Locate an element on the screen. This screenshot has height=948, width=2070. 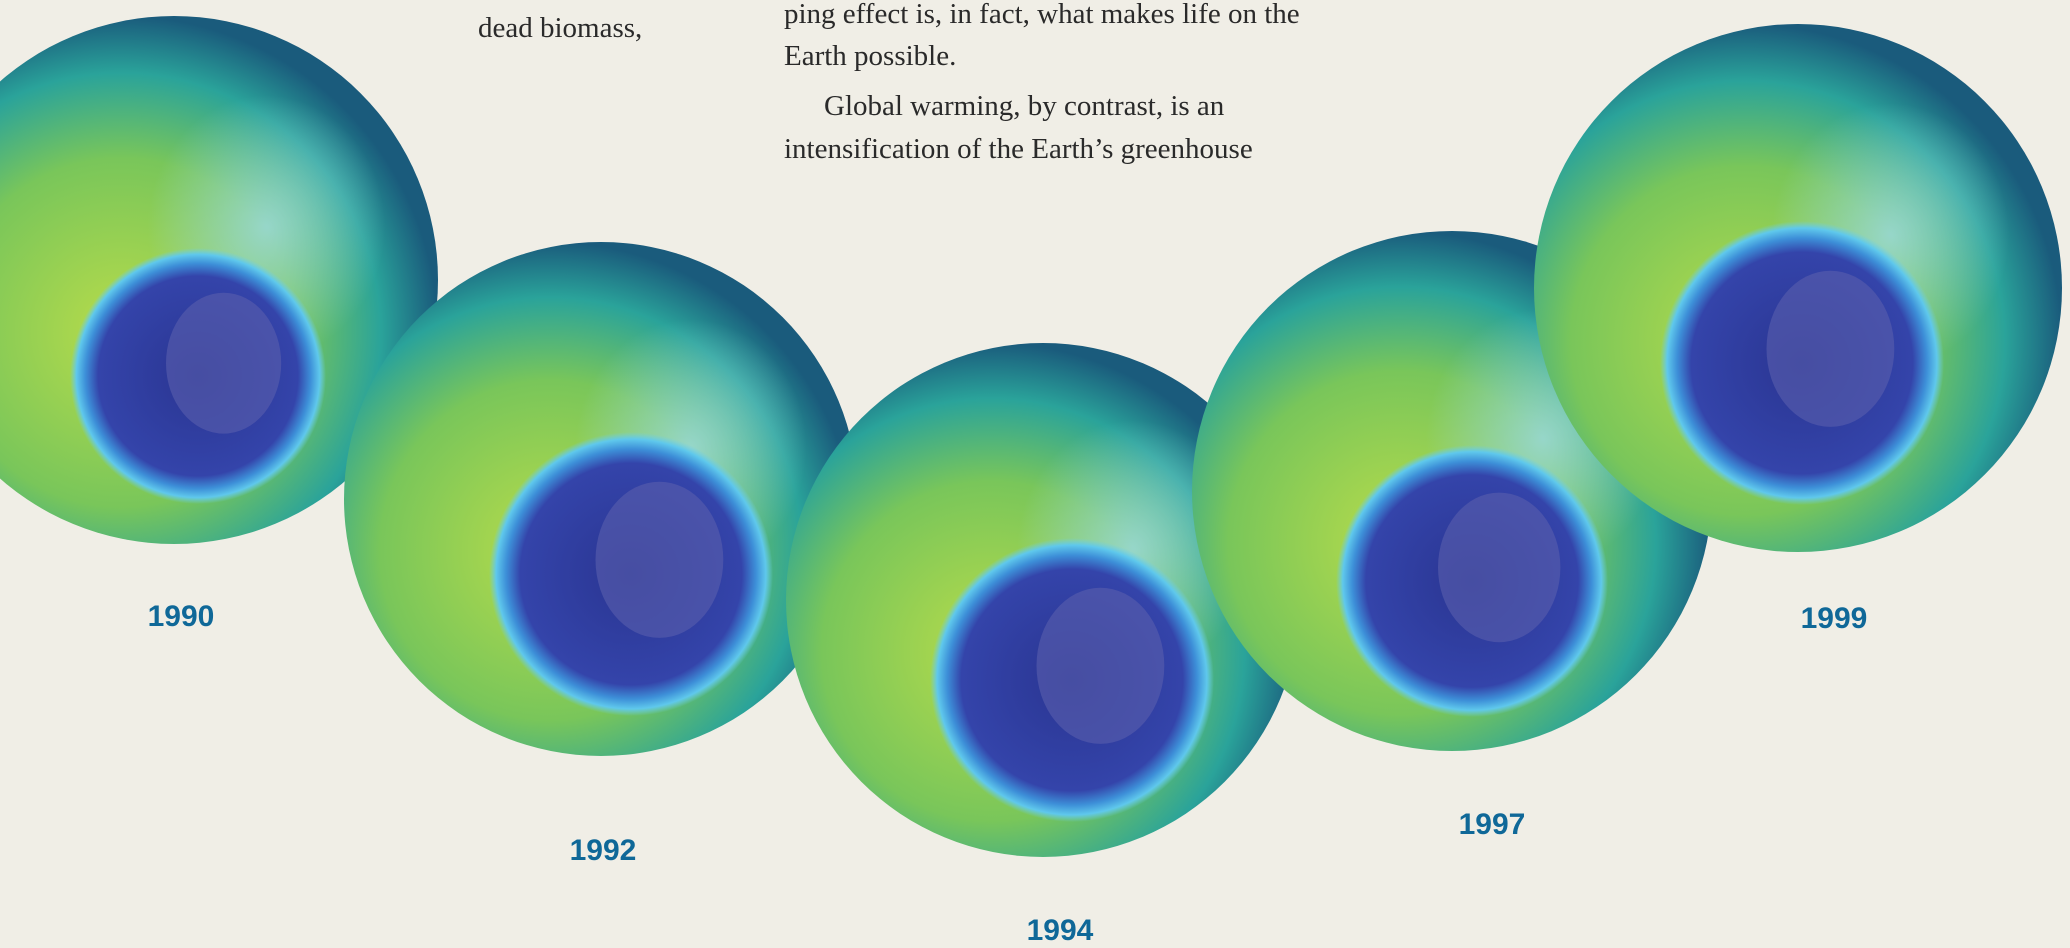
text-fragment: dead biomass, is located at coordinates (560, 28).